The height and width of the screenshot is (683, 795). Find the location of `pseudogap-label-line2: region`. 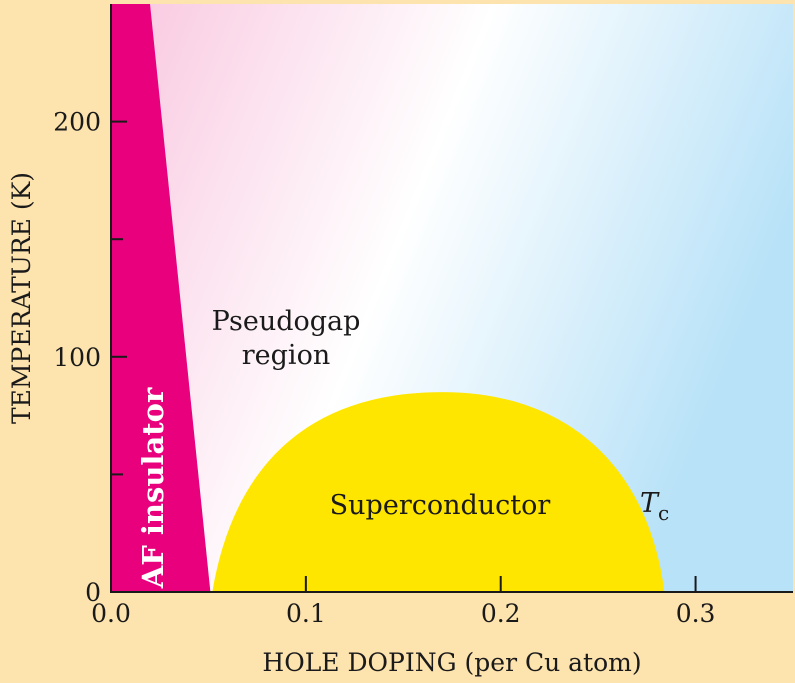

pseudogap-label-line2: region is located at coordinates (286, 355).